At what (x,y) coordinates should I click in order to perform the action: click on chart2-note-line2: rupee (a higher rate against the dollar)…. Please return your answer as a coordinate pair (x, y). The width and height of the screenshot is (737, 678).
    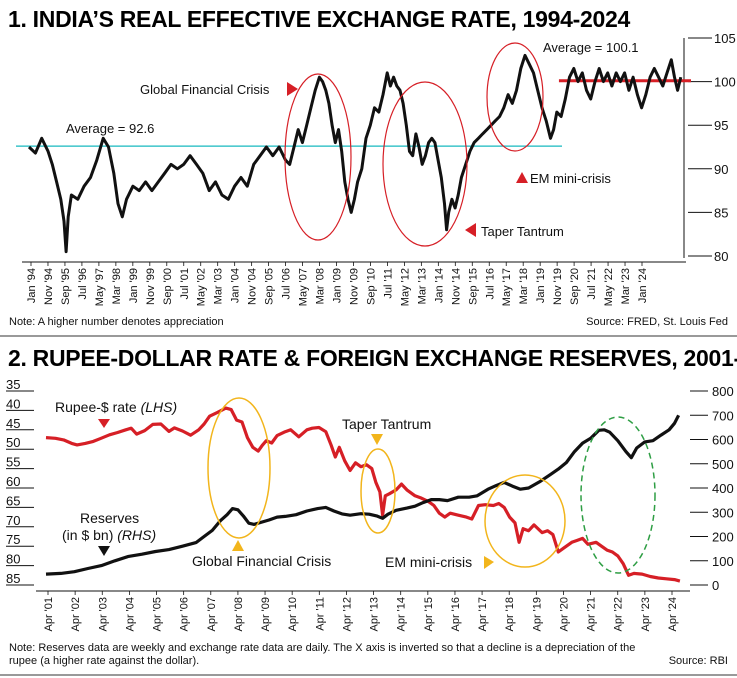
    Looking at the image, I should click on (104, 661).